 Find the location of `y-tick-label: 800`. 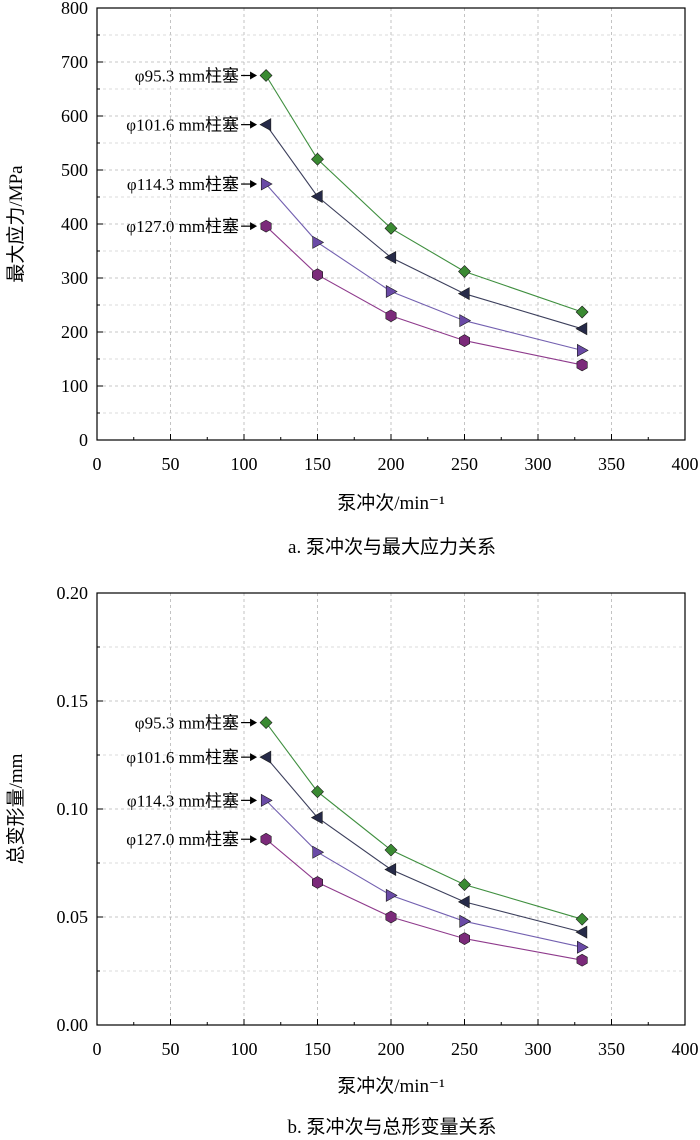

y-tick-label: 800 is located at coordinates (74, 9).